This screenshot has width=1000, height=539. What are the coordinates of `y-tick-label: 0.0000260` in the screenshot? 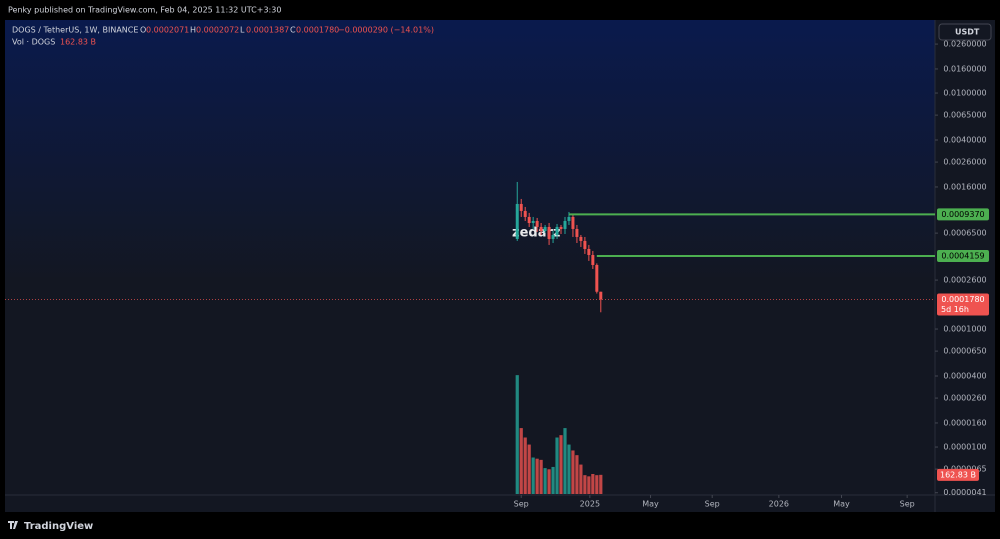 It's located at (964, 398).